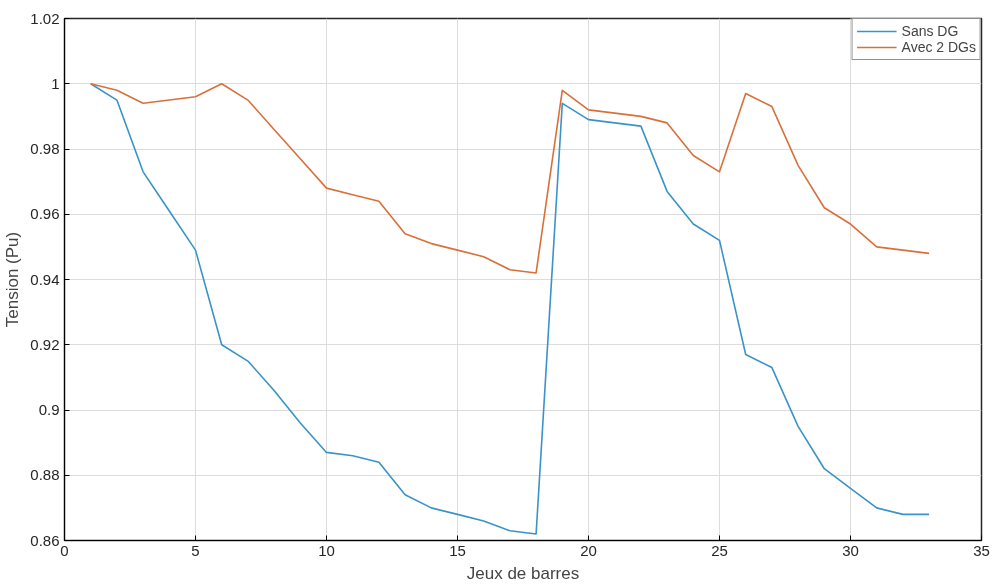  I want to click on y-tick-label: 0.98, so click(45, 148).